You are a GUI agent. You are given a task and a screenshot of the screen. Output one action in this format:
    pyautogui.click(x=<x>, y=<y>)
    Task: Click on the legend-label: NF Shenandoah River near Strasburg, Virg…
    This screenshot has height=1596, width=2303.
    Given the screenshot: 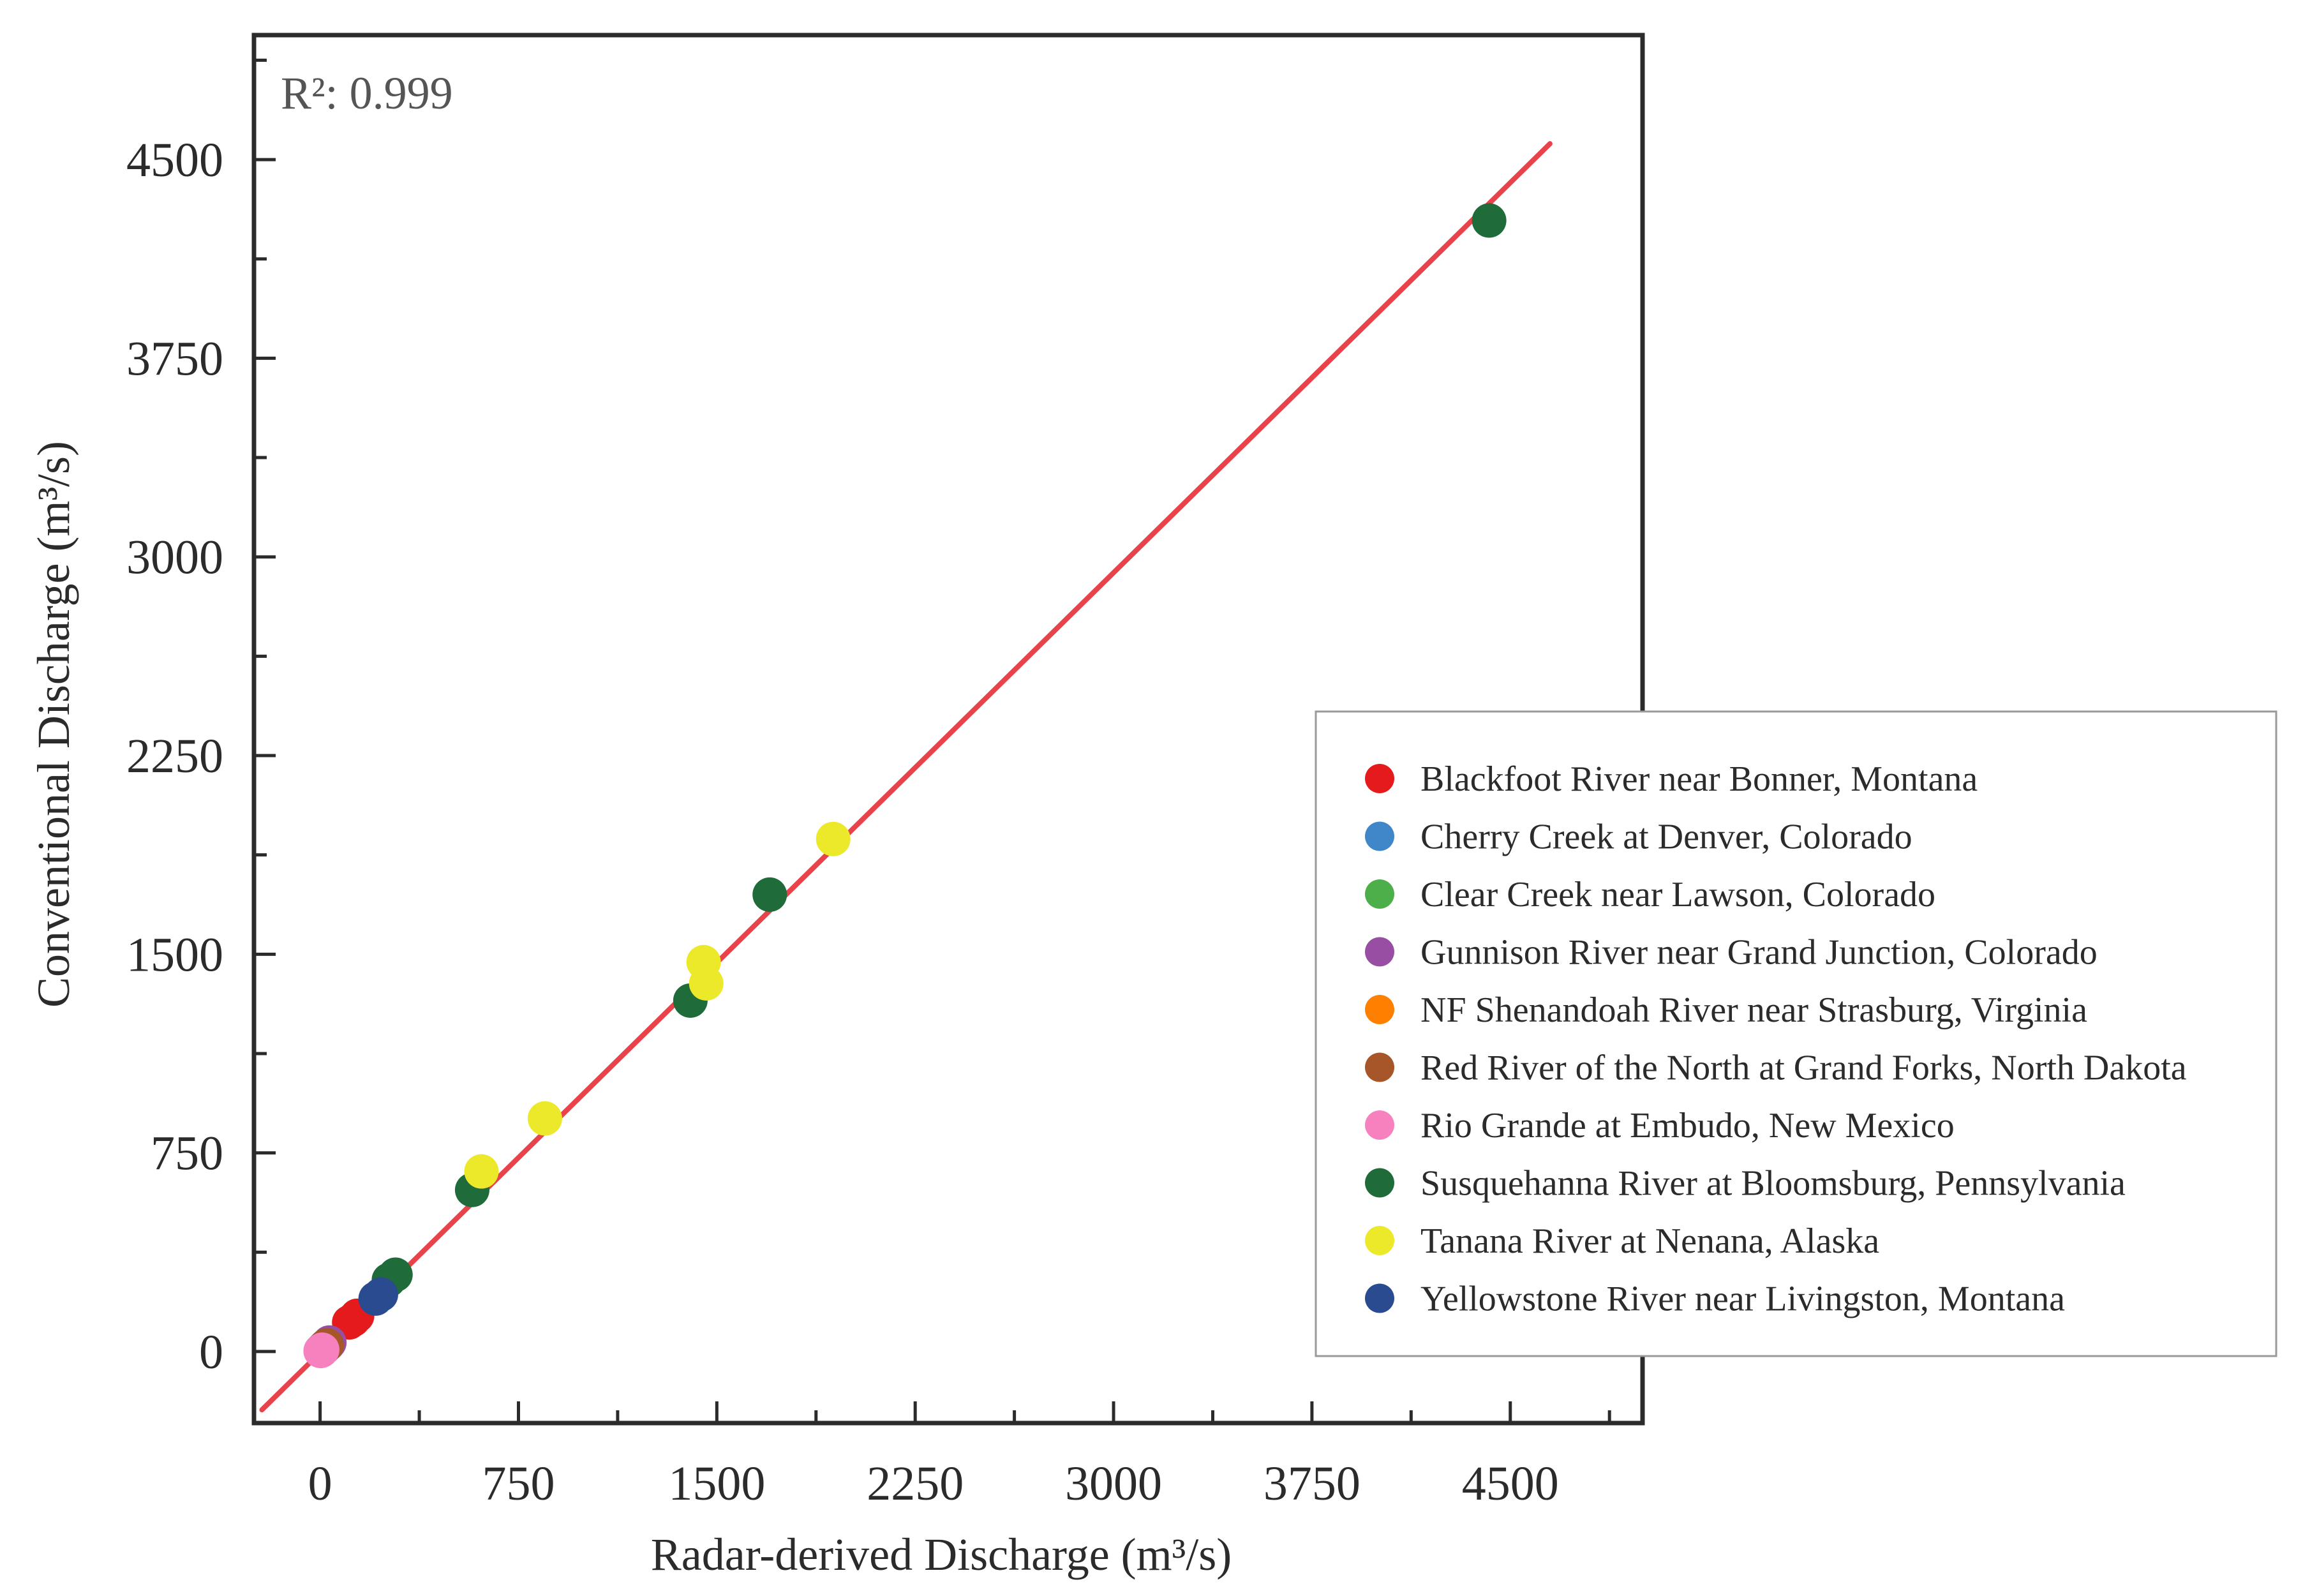 What is the action you would take?
    pyautogui.click(x=1754, y=1010)
    